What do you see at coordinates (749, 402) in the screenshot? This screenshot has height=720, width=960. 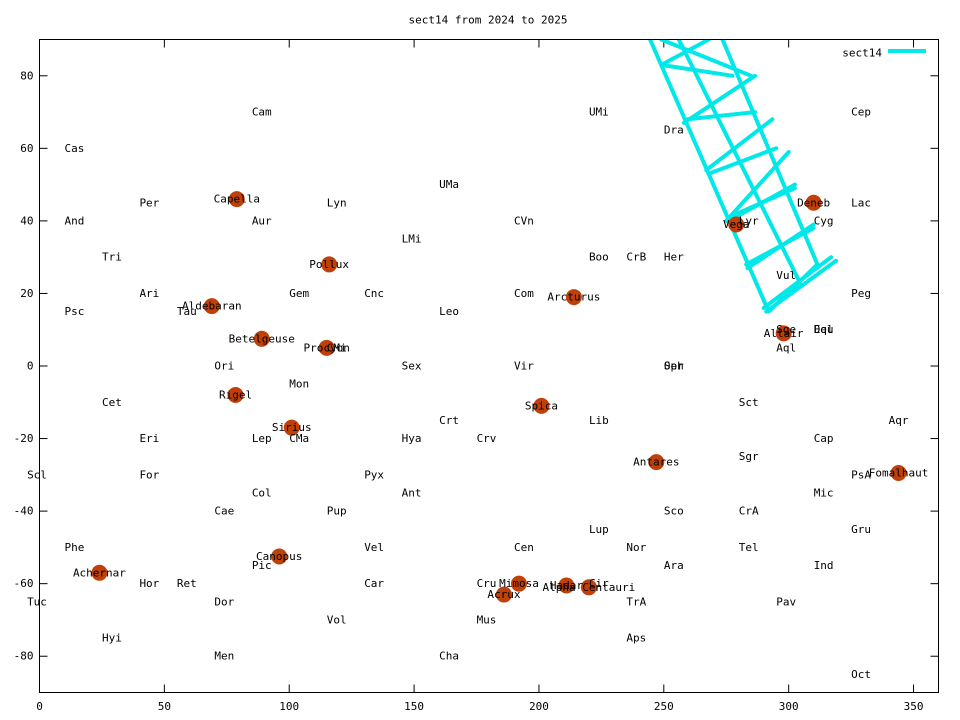 I see `constellation-label-sct: Sct` at bounding box center [749, 402].